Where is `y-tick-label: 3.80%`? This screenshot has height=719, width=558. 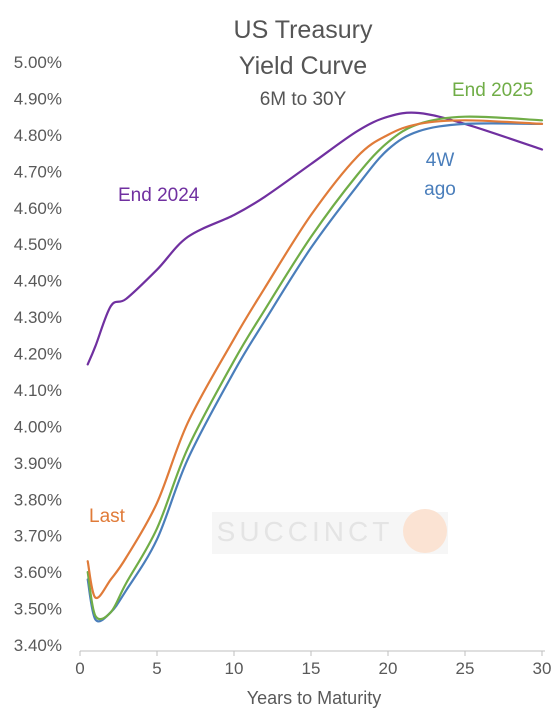
y-tick-label: 3.80% is located at coordinates (38, 499).